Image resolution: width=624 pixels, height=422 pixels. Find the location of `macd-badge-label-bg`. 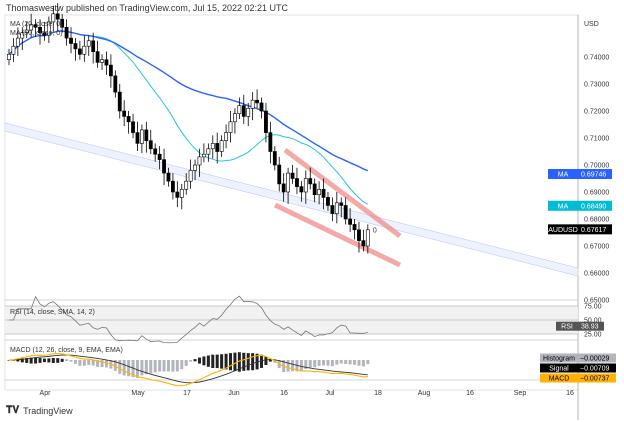

macd-badge-label-bg is located at coordinates (559, 378).